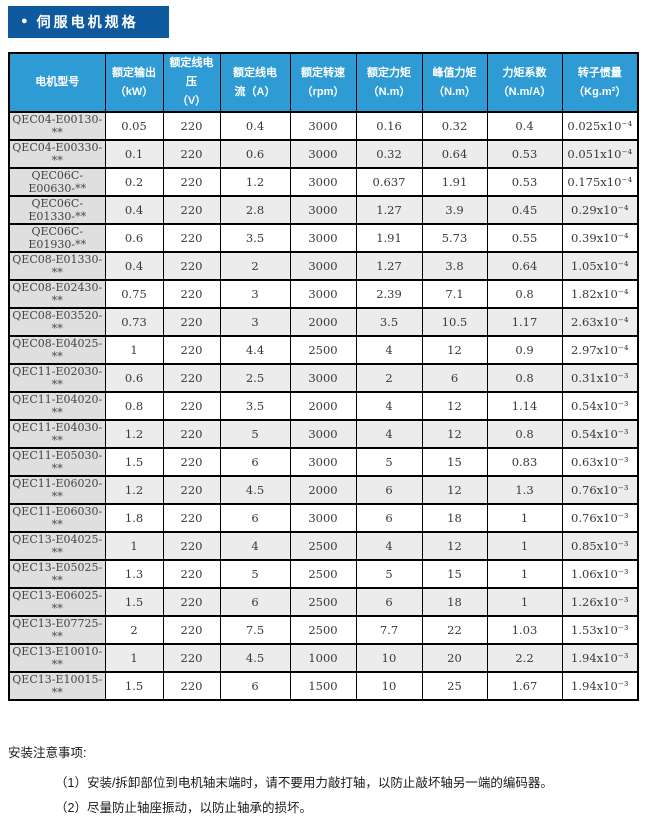 The image size is (653, 821). I want to click on value-cell: 2000, so click(323, 406).